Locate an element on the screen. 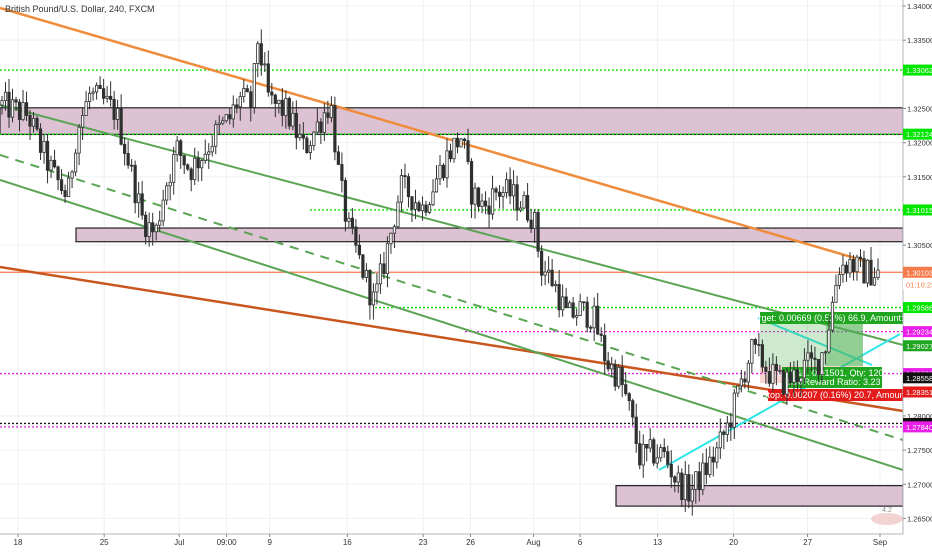 The image size is (932, 555). time-tick-label: 20 is located at coordinates (733, 542).